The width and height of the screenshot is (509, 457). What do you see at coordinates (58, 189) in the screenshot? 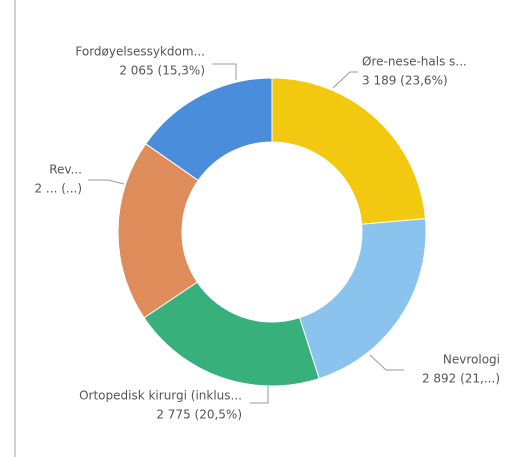
I see `slice-value-label: 2 ... (...)` at bounding box center [58, 189].